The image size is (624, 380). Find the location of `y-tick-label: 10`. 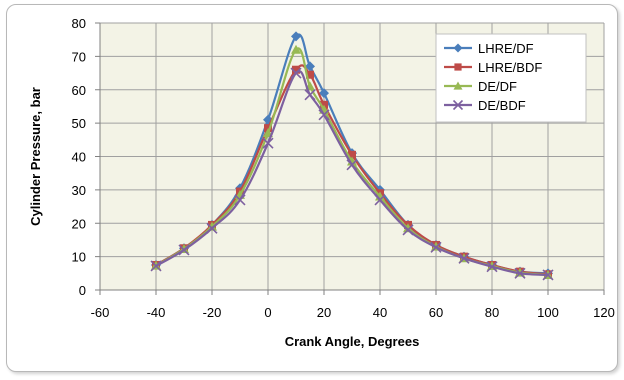

y-tick-label: 10 is located at coordinates (79, 257).